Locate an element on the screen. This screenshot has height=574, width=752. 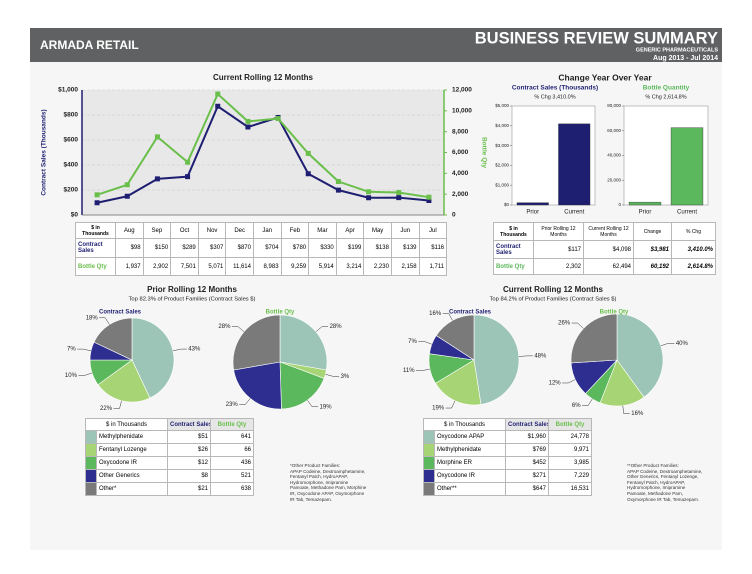
table-row: $ in Thousands Contract Sales Bottle Qty is located at coordinates (507, 424).